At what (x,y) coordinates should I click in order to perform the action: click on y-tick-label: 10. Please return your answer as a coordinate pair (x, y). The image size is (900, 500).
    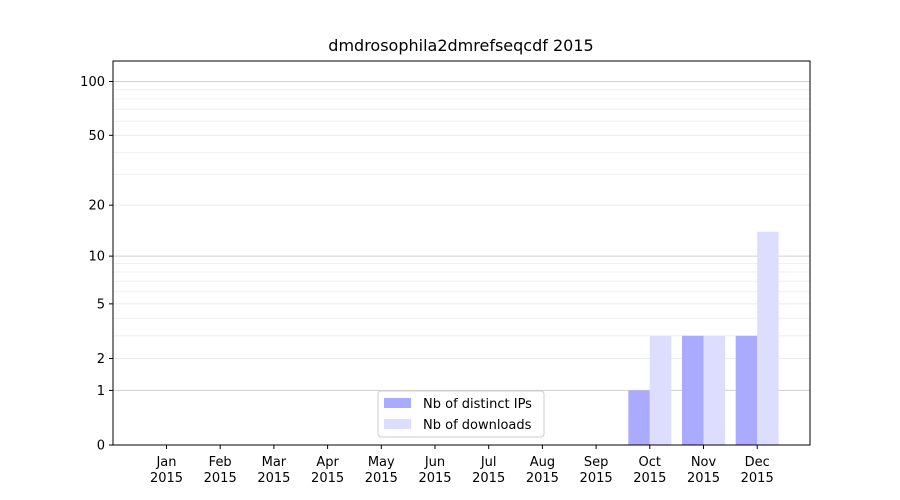
    Looking at the image, I should click on (96, 257).